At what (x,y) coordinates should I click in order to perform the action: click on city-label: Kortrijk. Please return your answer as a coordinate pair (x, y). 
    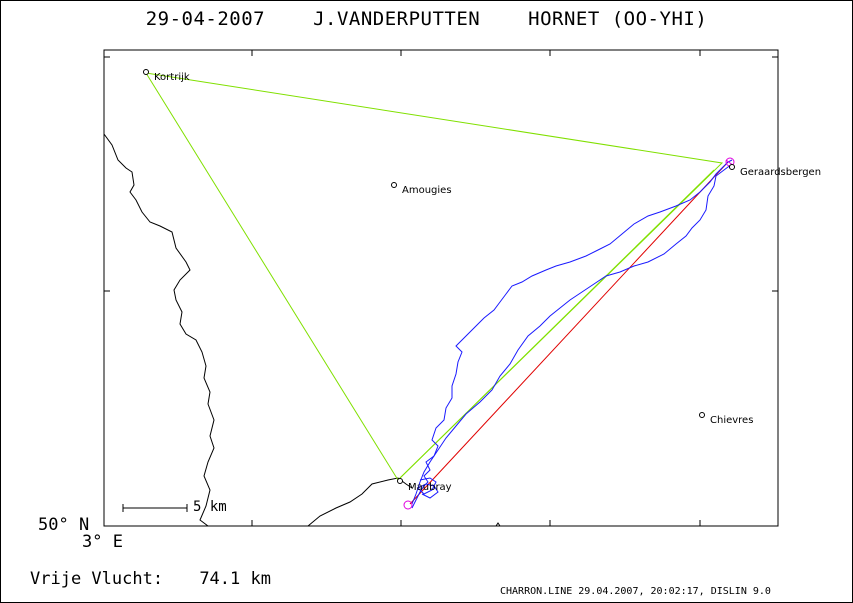
    Looking at the image, I should click on (172, 77).